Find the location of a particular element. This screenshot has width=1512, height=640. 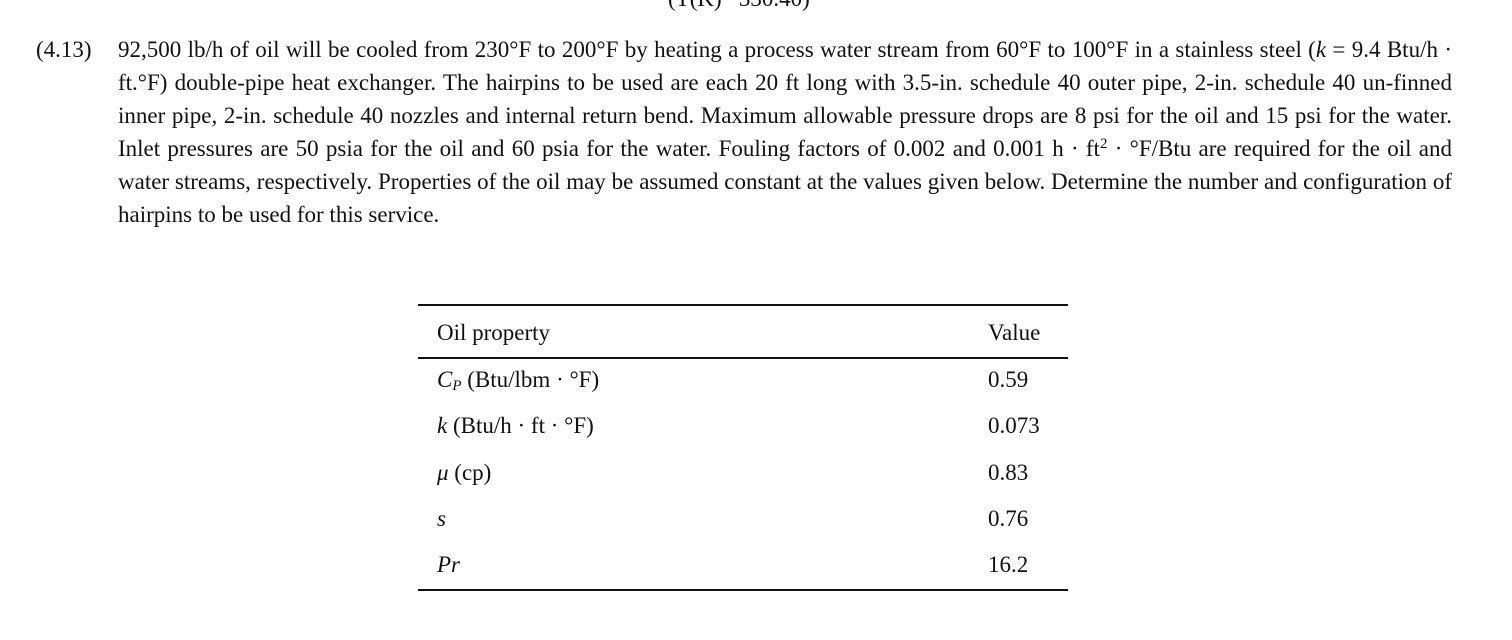

unit: (Btu/h · ft · °F) is located at coordinates (523, 425).